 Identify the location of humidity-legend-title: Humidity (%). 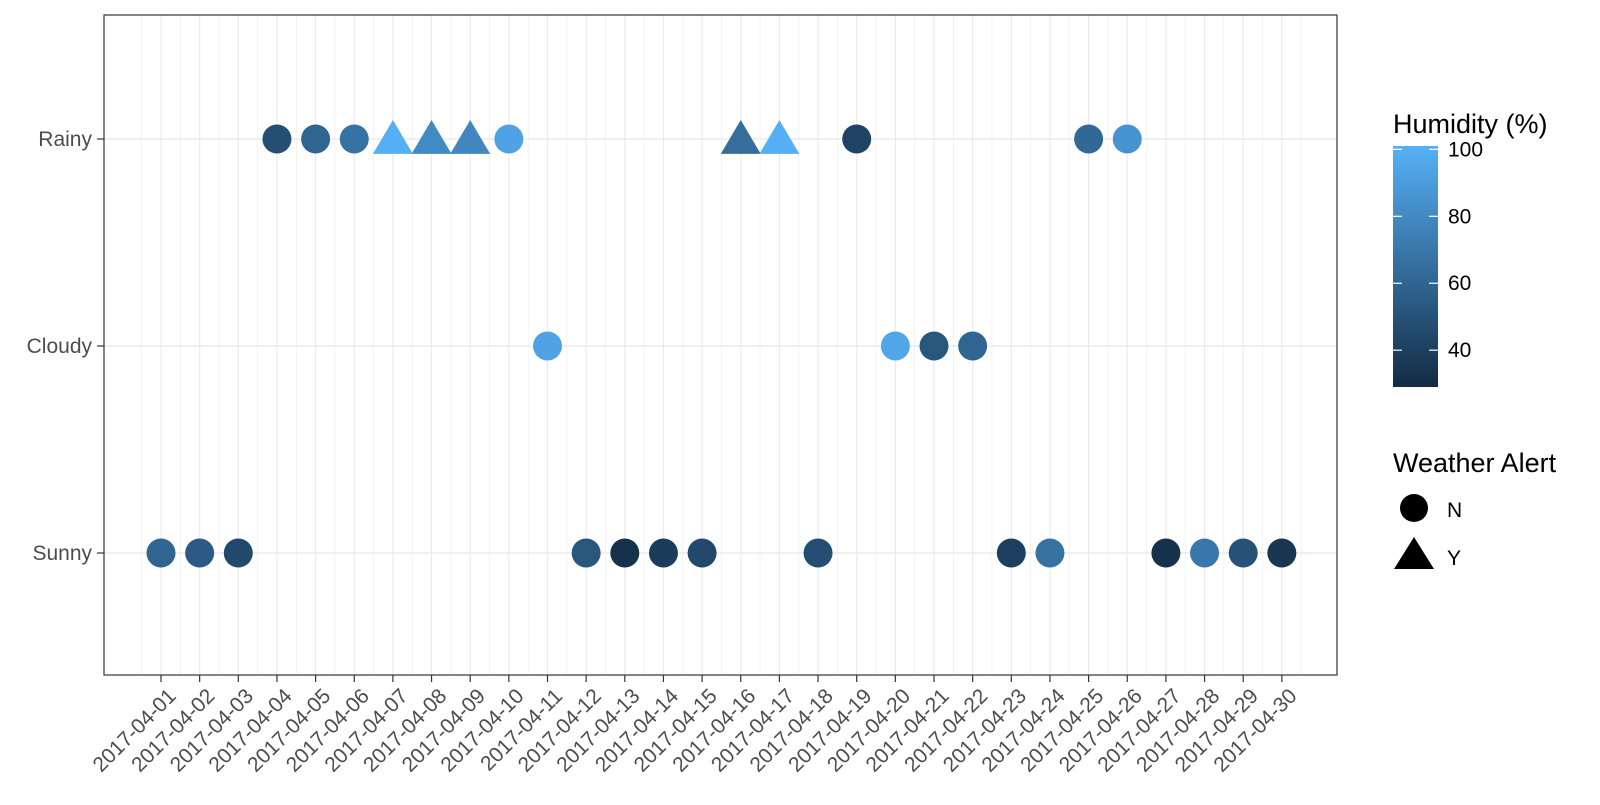
(1470, 124).